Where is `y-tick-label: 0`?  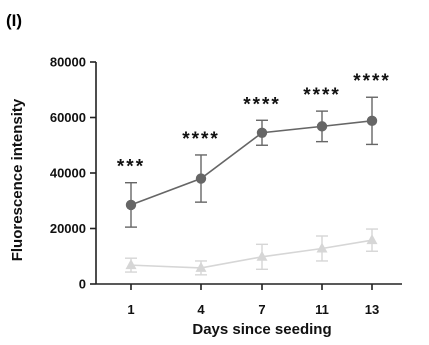 y-tick-label: 0 is located at coordinates (82, 284).